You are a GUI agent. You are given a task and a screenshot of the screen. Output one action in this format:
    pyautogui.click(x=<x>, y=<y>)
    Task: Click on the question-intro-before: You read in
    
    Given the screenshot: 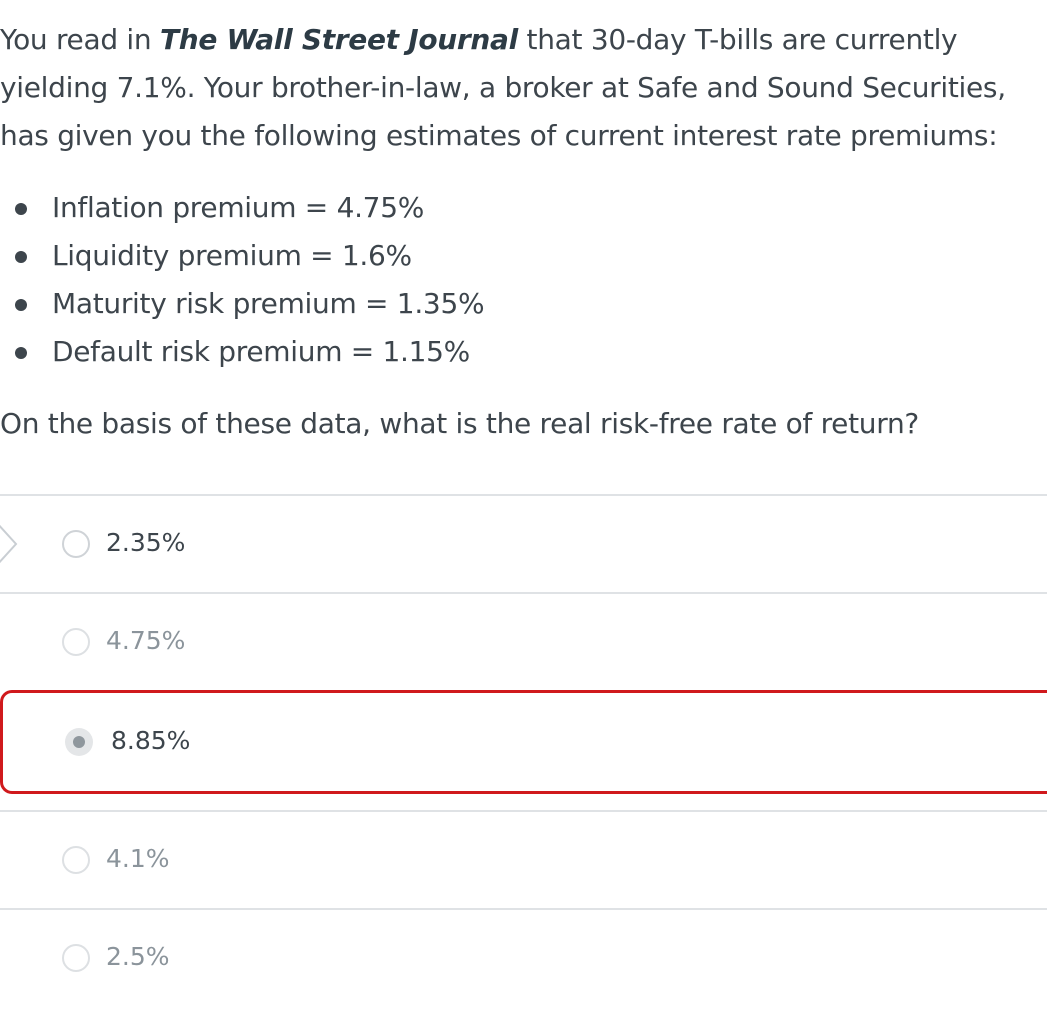 What is the action you would take?
    pyautogui.click(x=80, y=39)
    